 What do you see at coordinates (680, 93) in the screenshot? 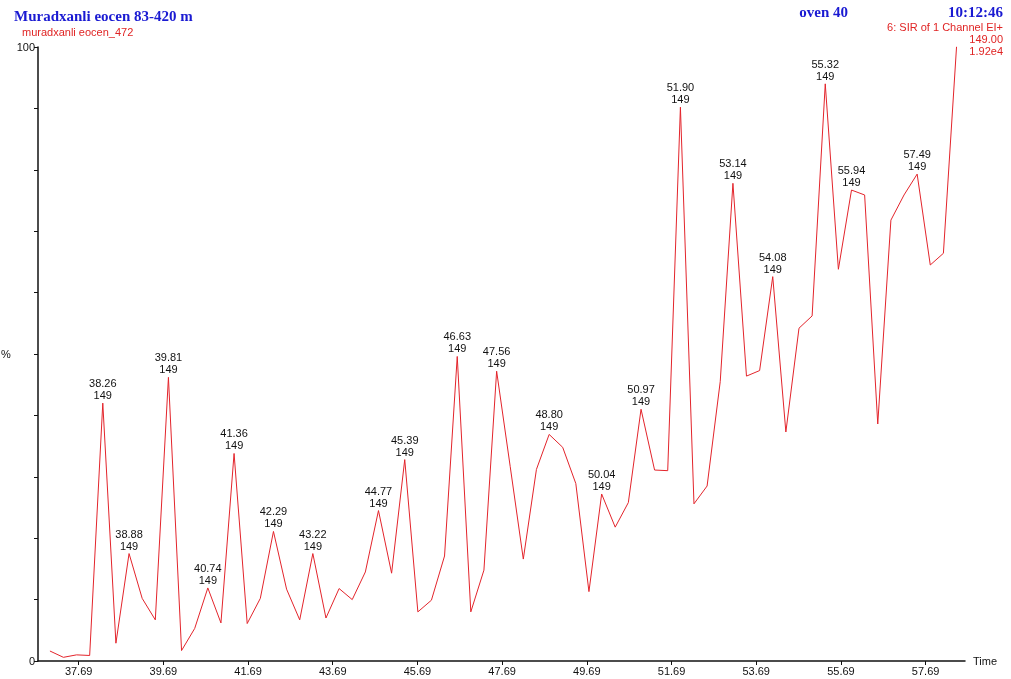
I see `annotation: 51.90 149` at bounding box center [680, 93].